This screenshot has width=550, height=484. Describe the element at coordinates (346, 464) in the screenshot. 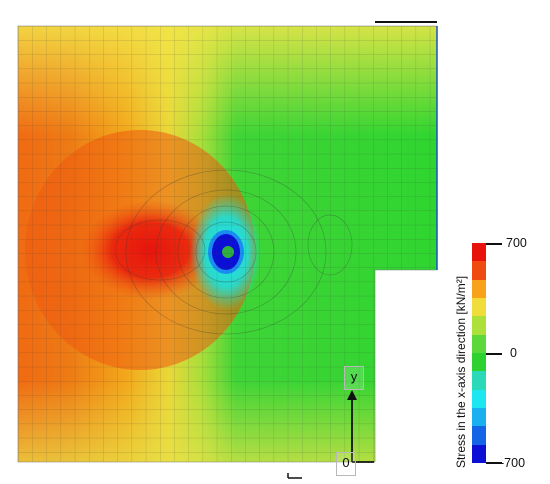

I see `origin-label: 0` at that location.